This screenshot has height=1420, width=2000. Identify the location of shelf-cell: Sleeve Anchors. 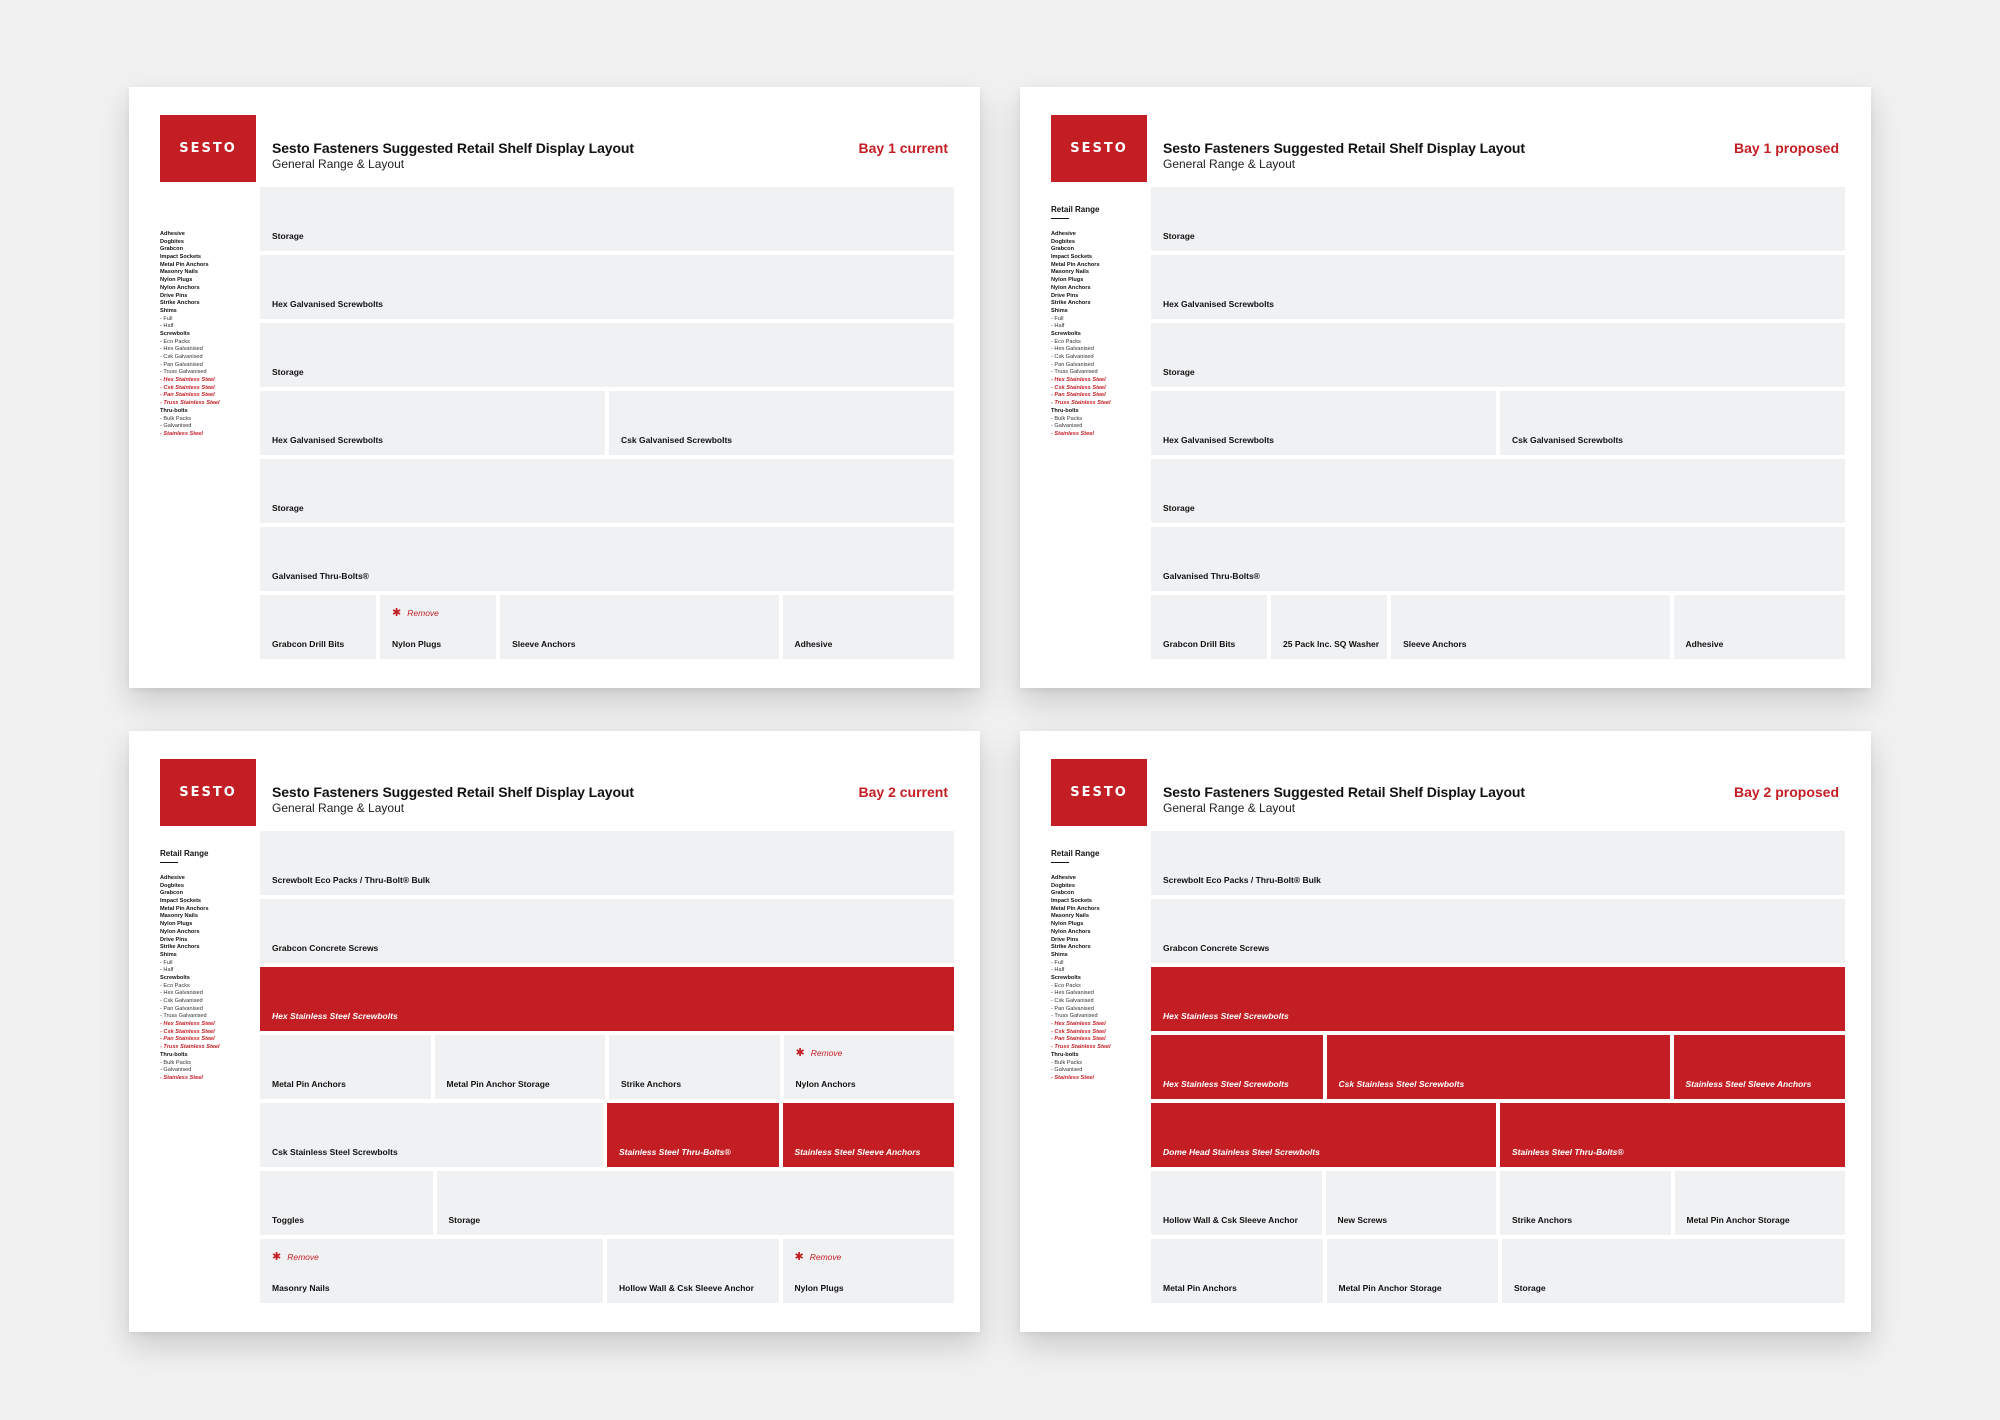
(639, 627).